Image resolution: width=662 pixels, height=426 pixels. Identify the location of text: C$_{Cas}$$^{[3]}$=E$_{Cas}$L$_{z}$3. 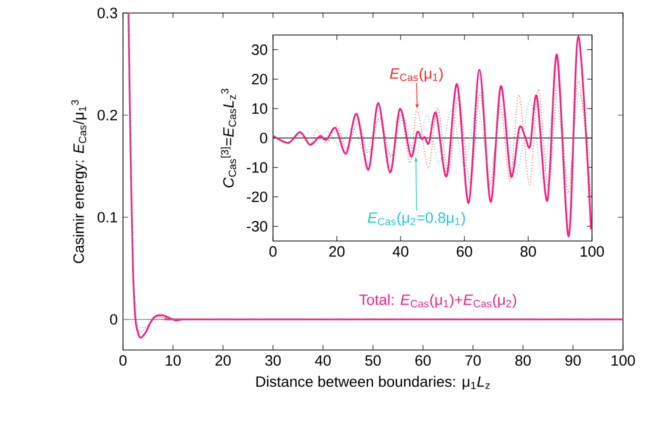
(228, 138).